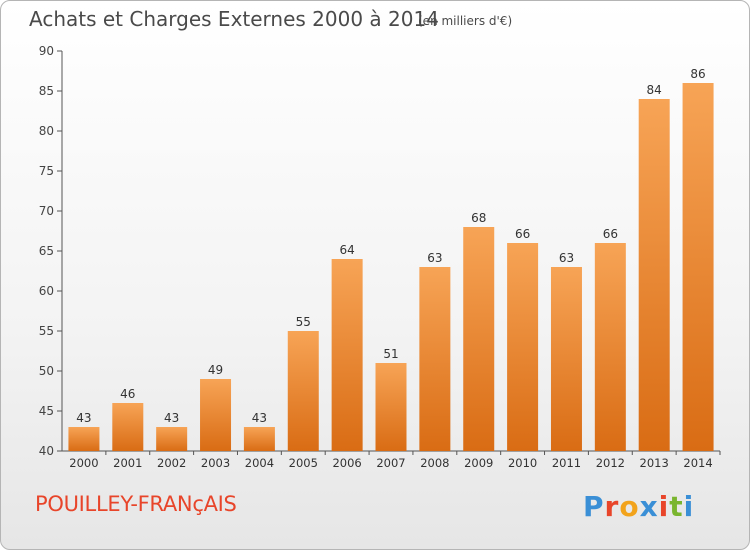  Describe the element at coordinates (566, 463) in the screenshot. I see `x-tick-label: 2011` at that location.